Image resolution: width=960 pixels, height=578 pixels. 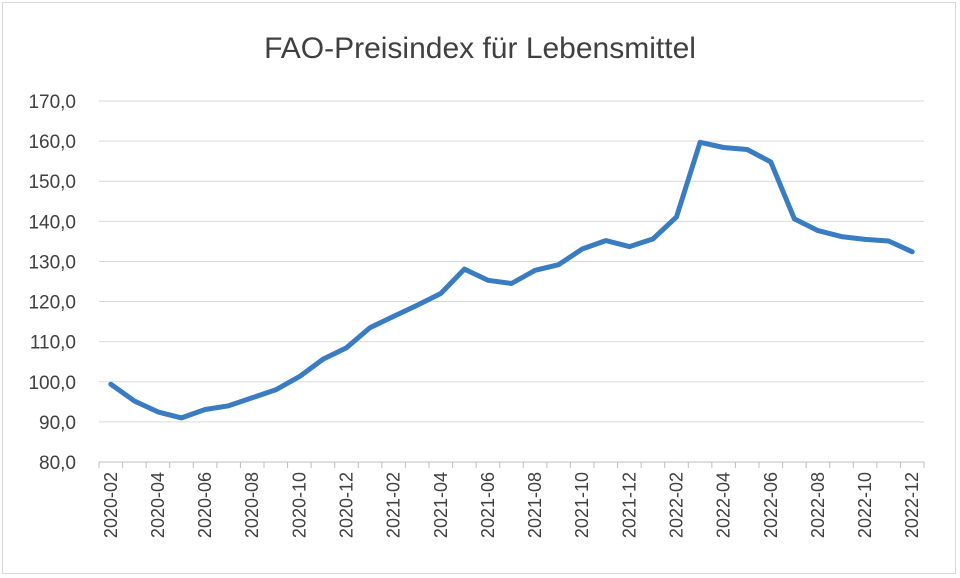 What do you see at coordinates (724, 505) in the screenshot?
I see `x-tick-label: 2022-04` at bounding box center [724, 505].